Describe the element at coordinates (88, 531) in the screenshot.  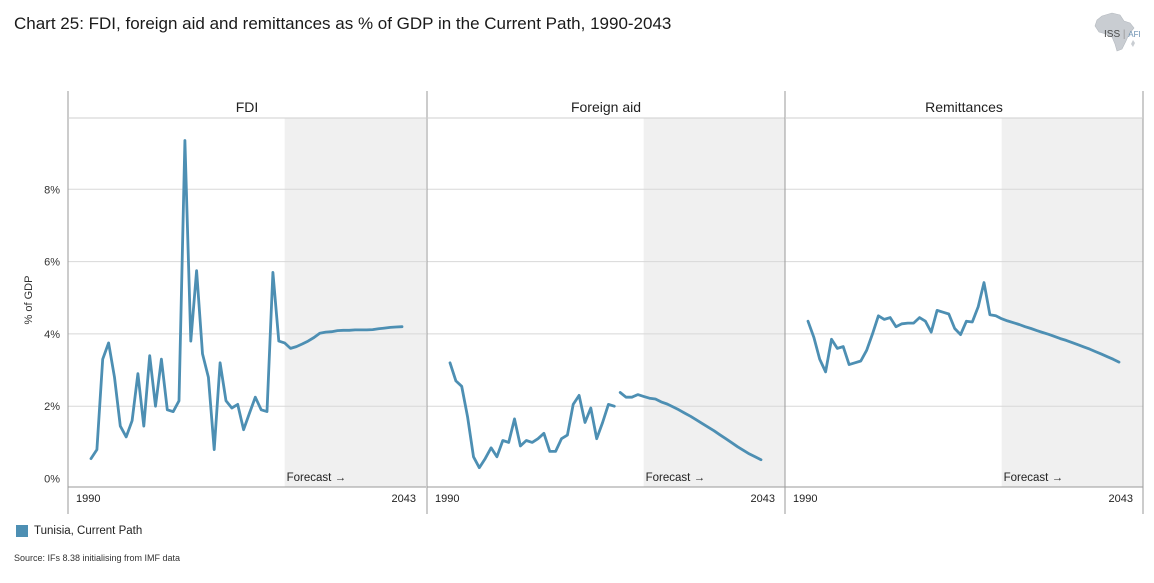
I see `legend-label: Tunisia, Current Path` at that location.